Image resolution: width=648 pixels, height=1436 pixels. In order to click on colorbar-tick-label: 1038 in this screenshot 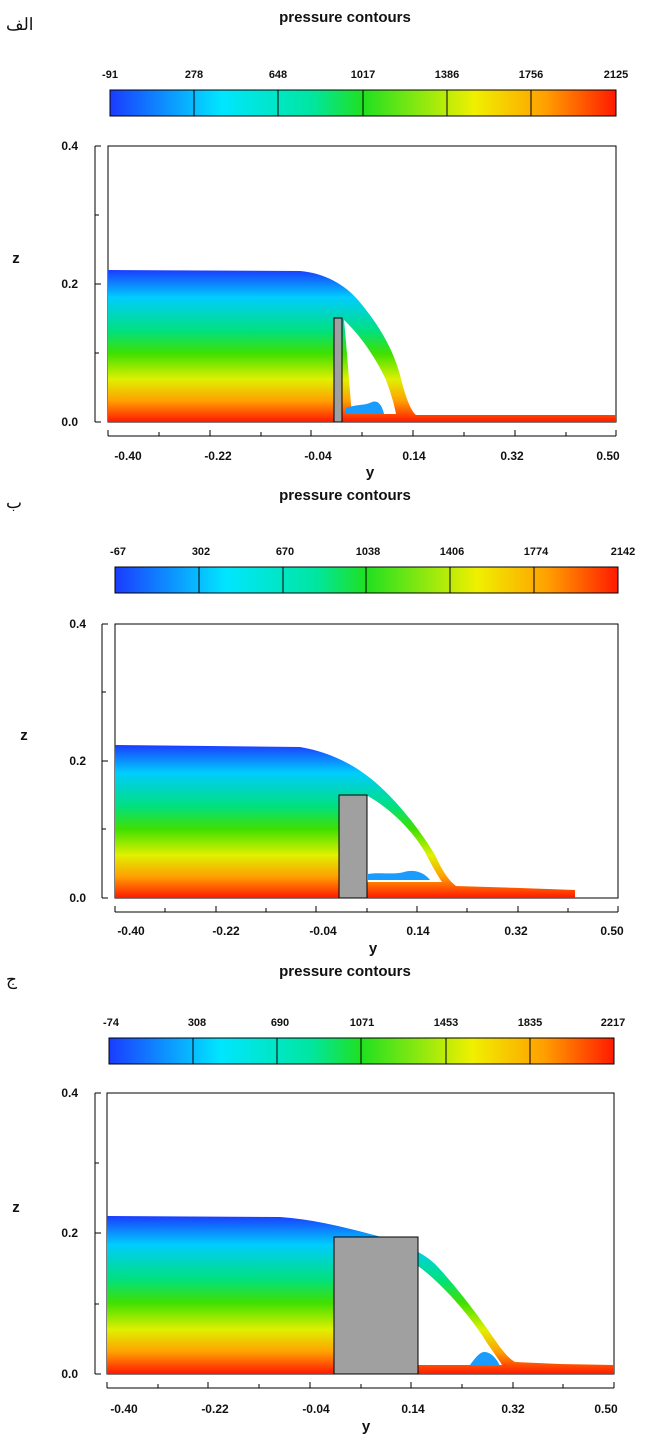, I will do `click(368, 552)`.